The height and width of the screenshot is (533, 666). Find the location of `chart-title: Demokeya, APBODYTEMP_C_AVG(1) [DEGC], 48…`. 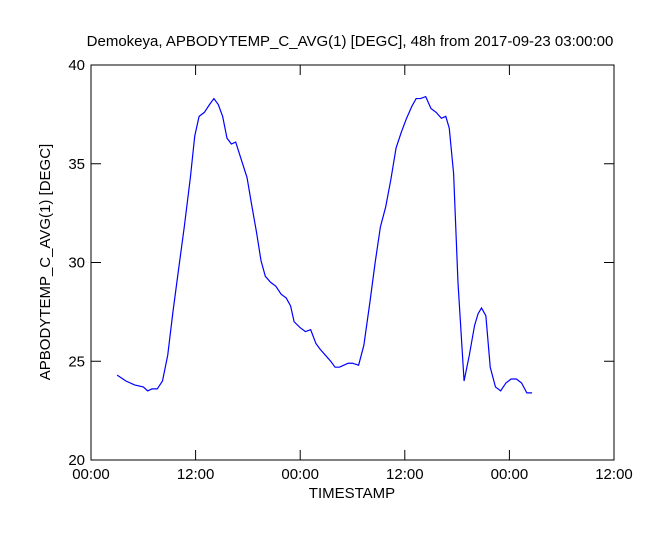

chart-title: Demokeya, APBODYTEMP_C_AVG(1) [DEGC], 48… is located at coordinates (350, 41).